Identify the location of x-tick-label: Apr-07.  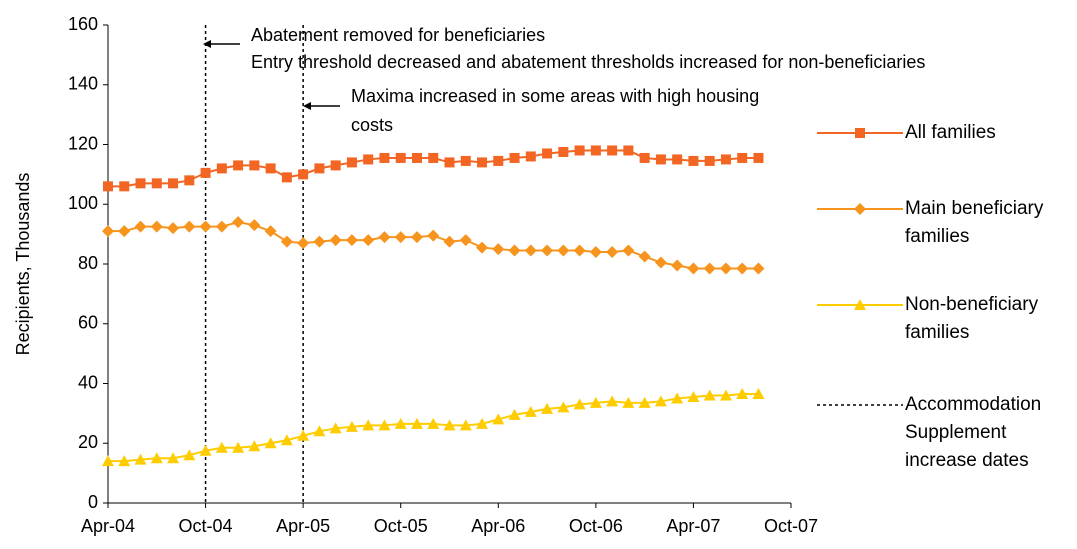
(693, 526).